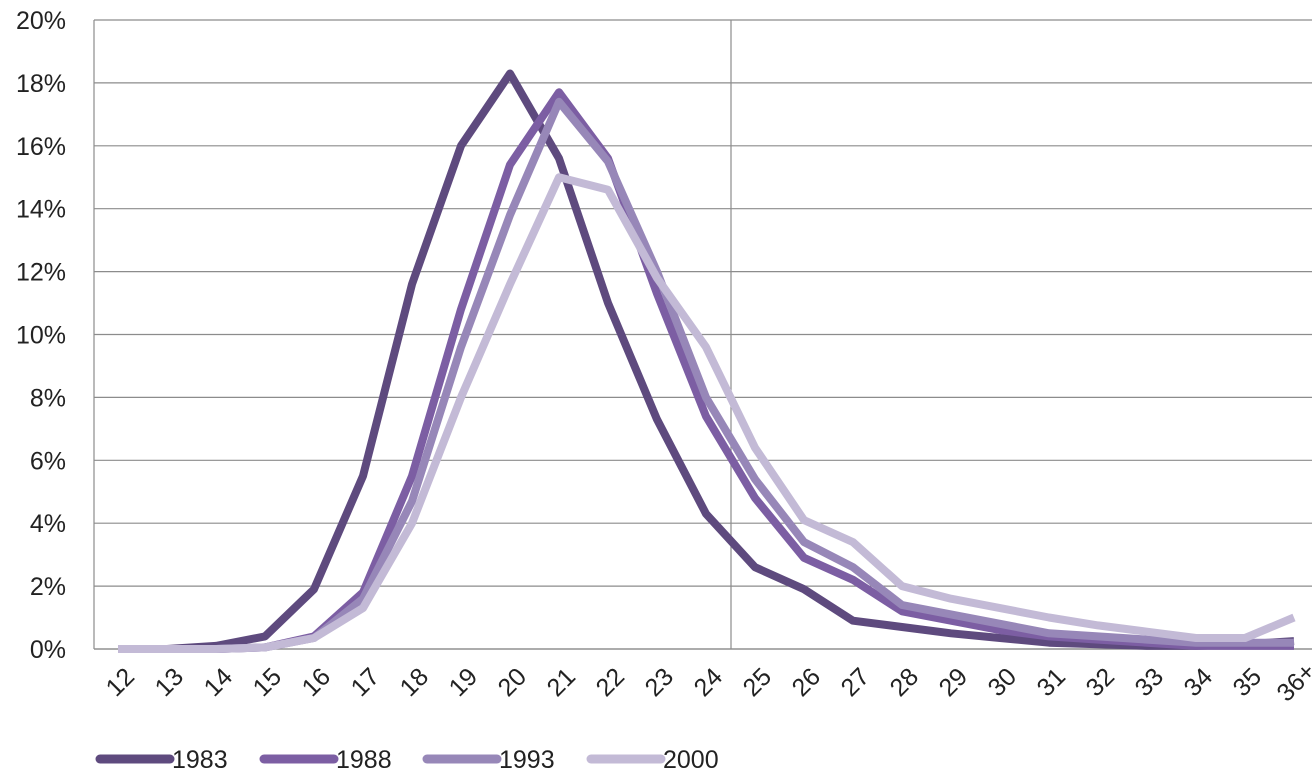 This screenshot has height=775, width=1312. Describe the element at coordinates (267, 682) in the screenshot. I see `x-tick-label: 15` at that location.